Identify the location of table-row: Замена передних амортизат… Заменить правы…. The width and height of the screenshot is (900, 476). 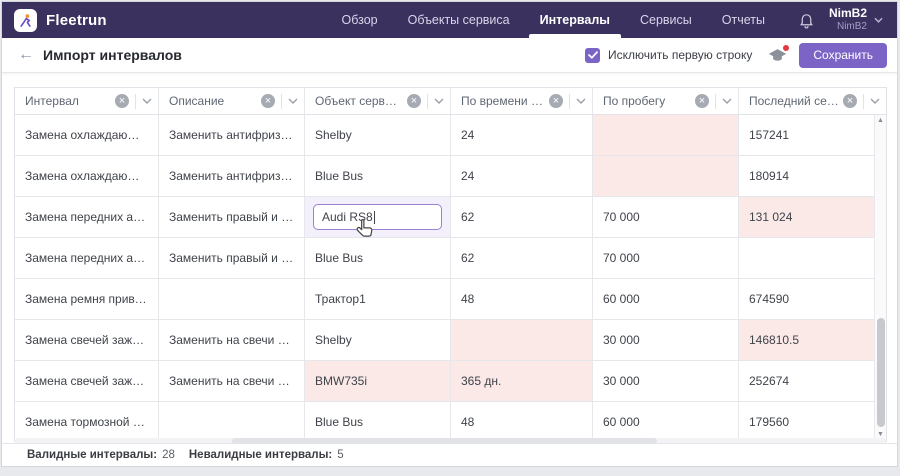
(444, 258).